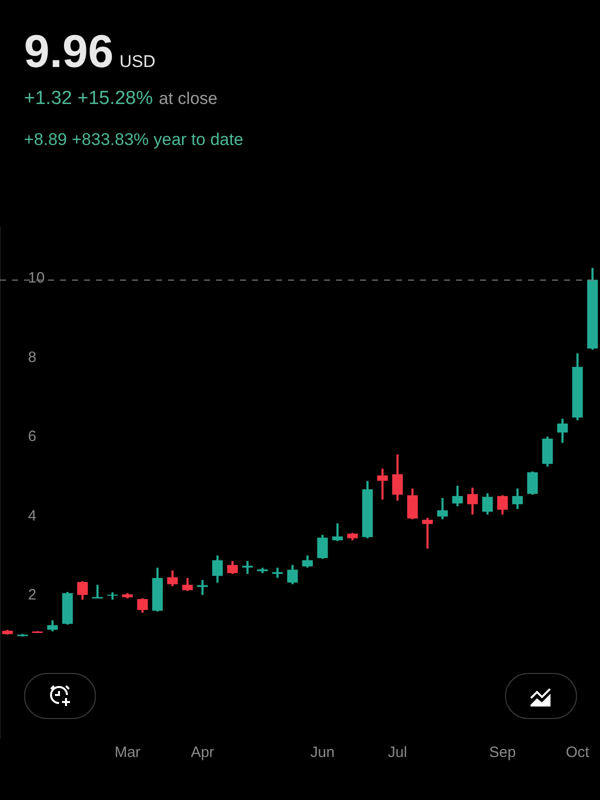  What do you see at coordinates (398, 753) in the screenshot?
I see `x-tick-label: Jul` at bounding box center [398, 753].